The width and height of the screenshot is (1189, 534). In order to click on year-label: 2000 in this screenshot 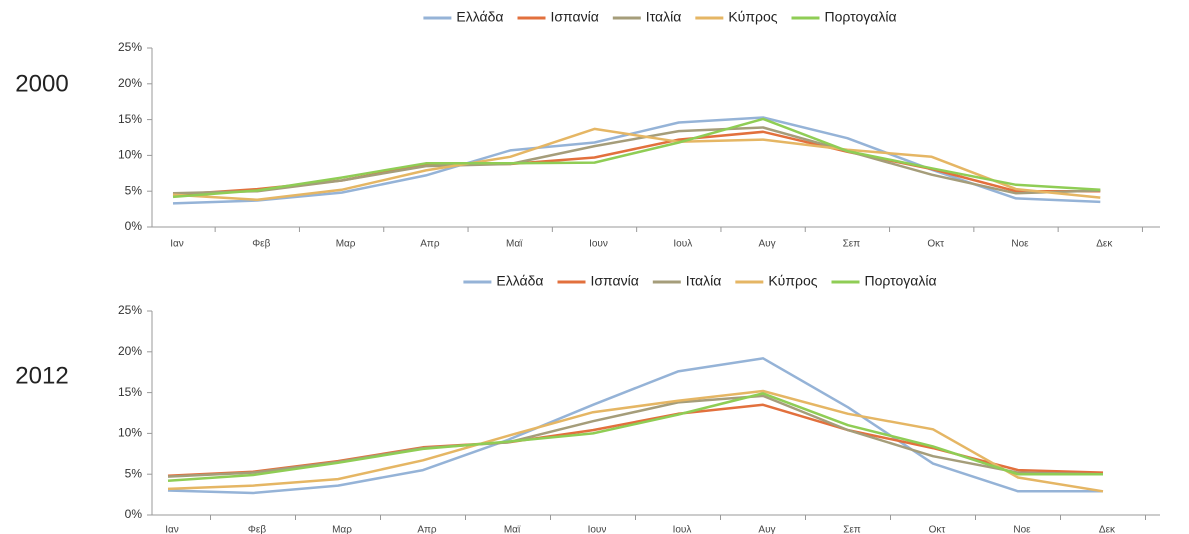, I will do `click(41, 83)`.